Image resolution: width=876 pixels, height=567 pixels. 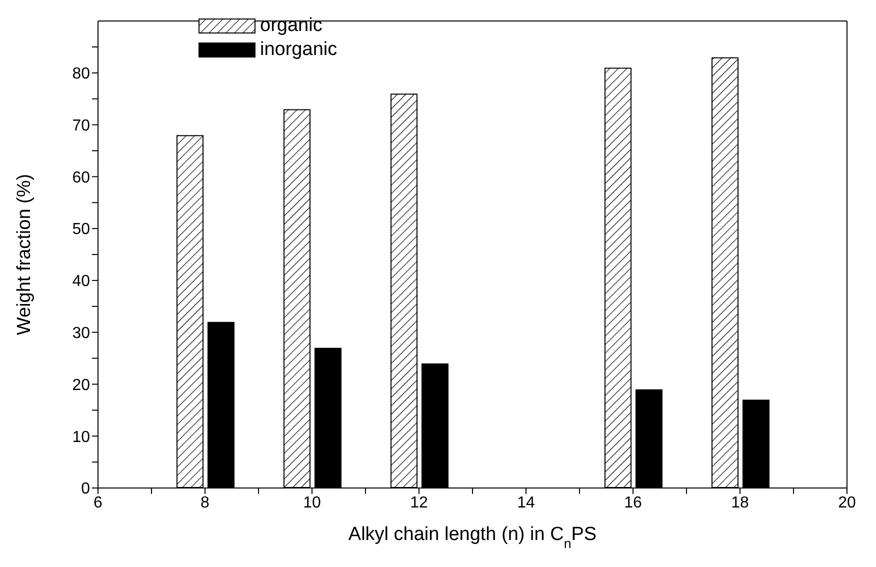 What do you see at coordinates (526, 503) in the screenshot?
I see `x-tick-label: 14` at bounding box center [526, 503].